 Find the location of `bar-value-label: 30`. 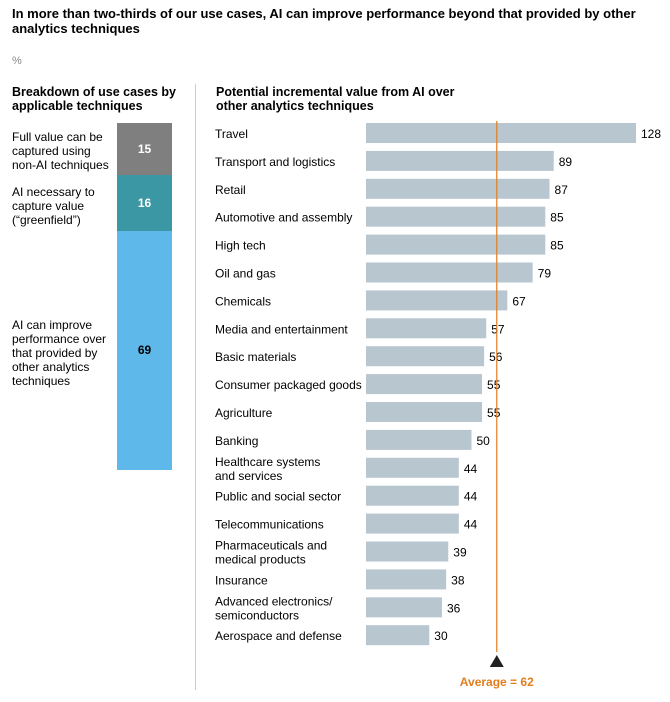

bar-value-label: 30 is located at coordinates (441, 636).